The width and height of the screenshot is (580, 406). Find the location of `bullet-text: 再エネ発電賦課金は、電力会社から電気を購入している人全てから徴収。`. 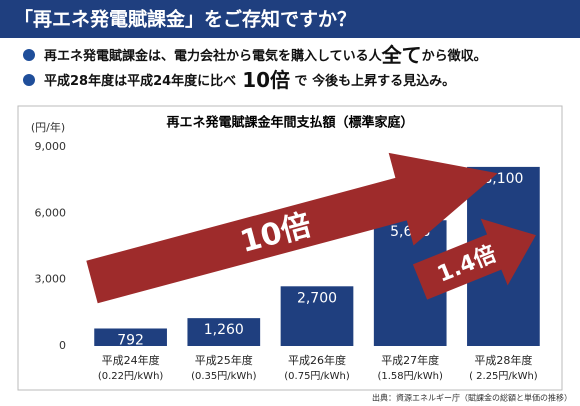

bullet-text: 再エネ発電賦課金は、電力会社から電気を購入している人全てから徴収。 is located at coordinates (265, 55).